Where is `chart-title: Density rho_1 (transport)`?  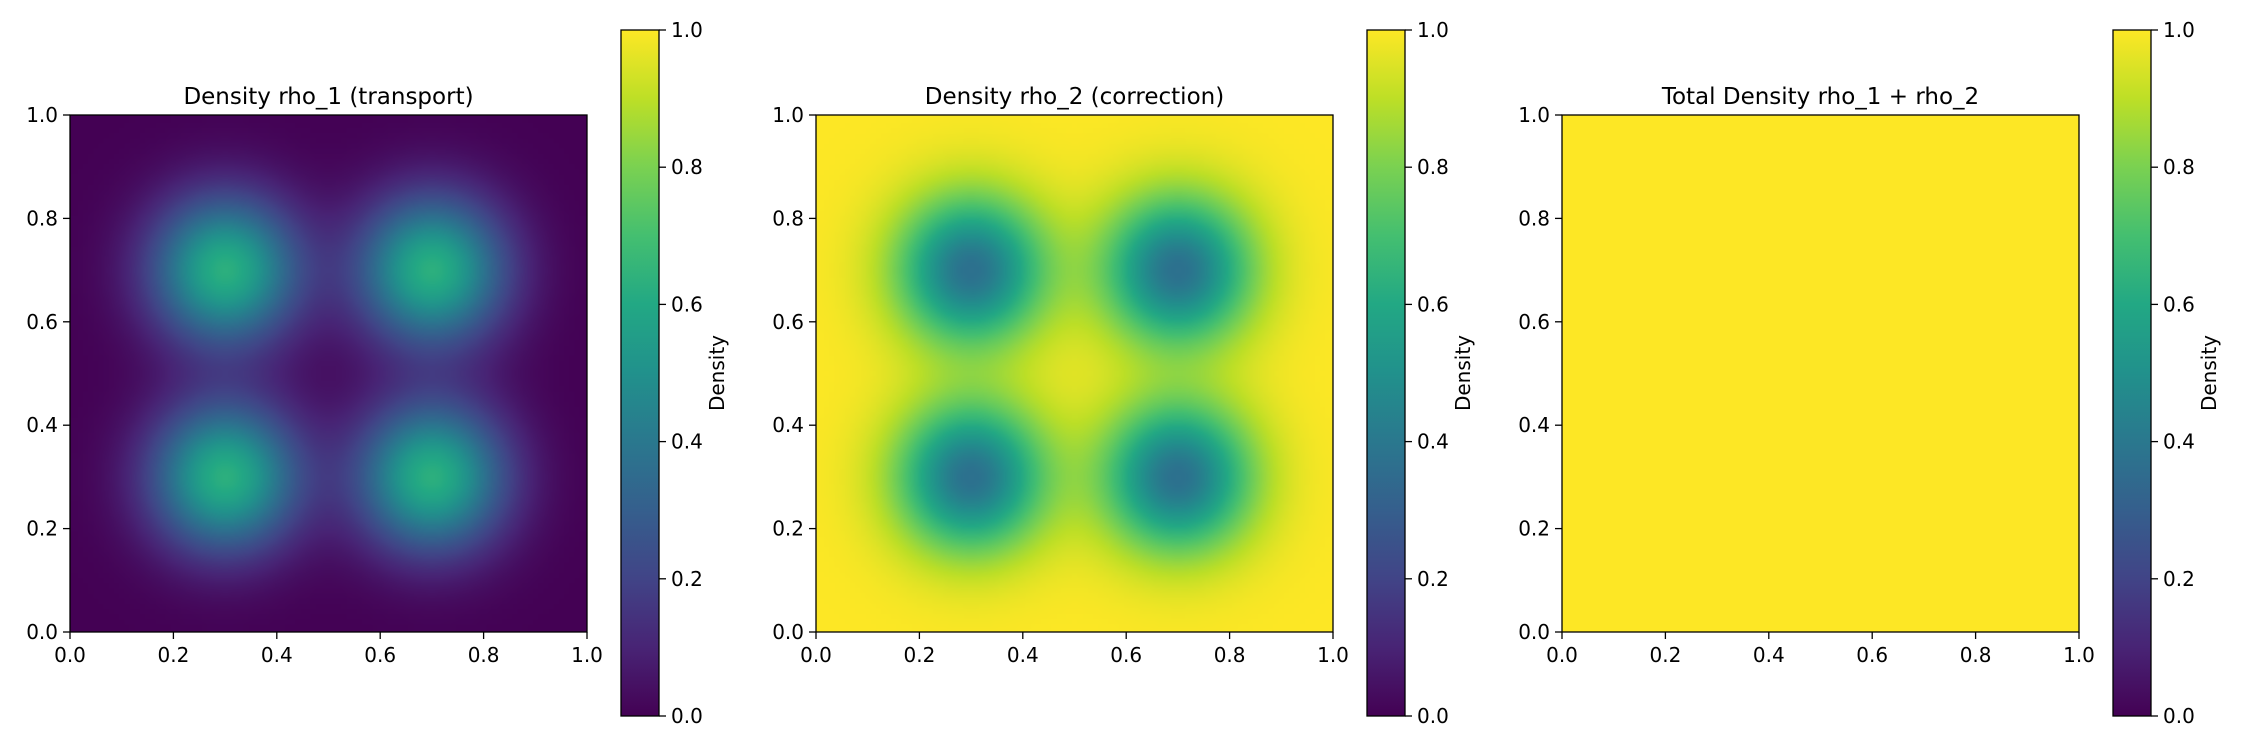 chart-title: Density rho_1 (transport) is located at coordinates (328, 97).